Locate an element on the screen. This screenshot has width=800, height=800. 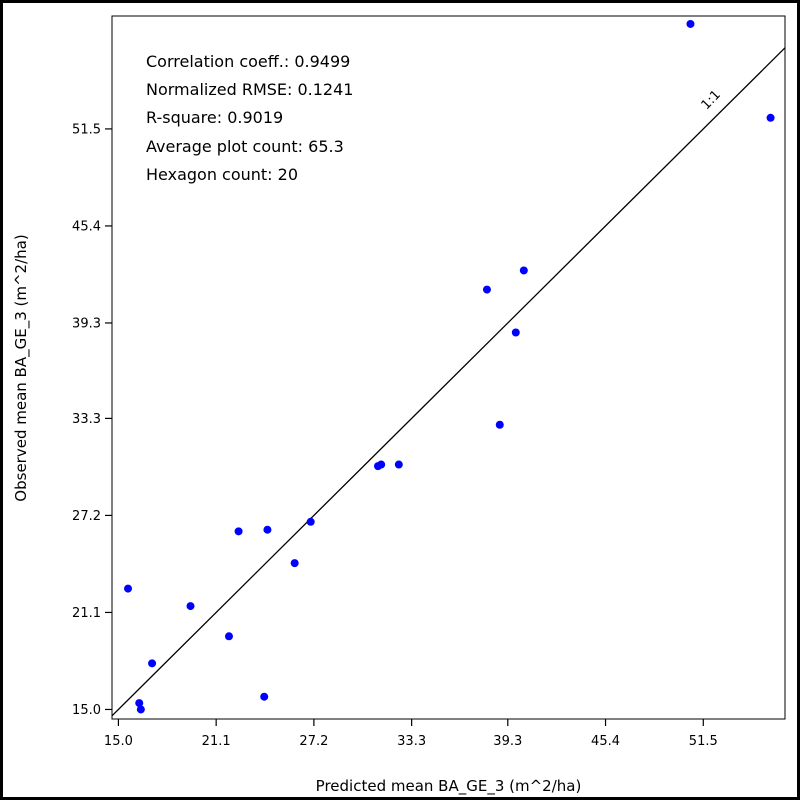
x-tick-label: 21.1 is located at coordinates (216, 741).